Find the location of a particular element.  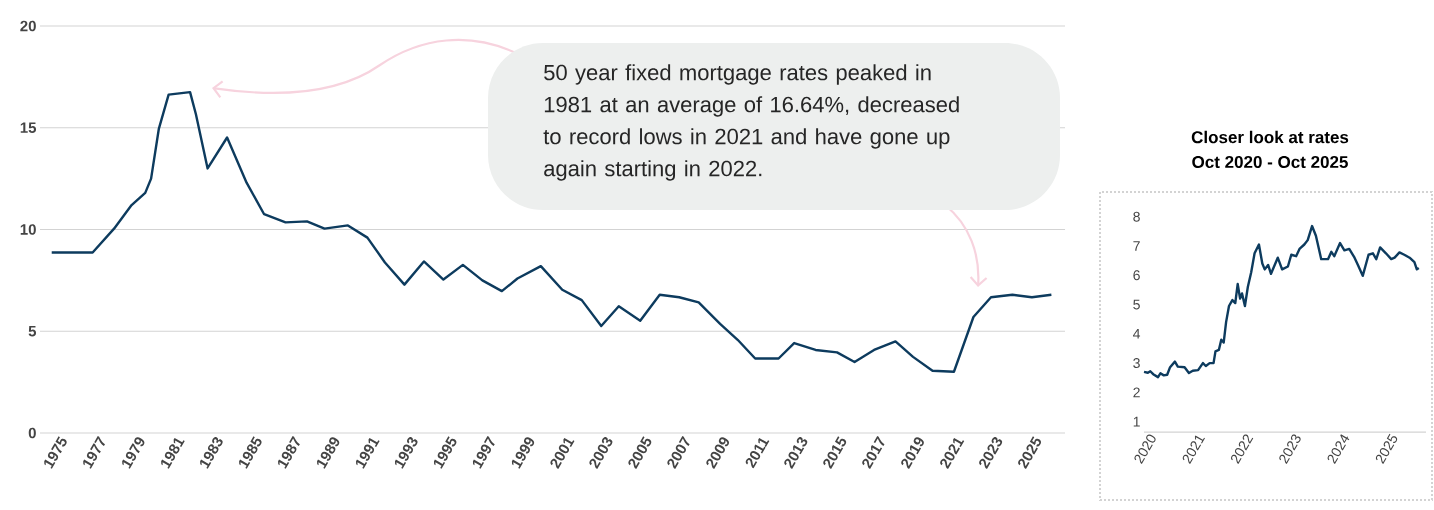

chart-subtitle: Oct 2020 - Oct 2025 is located at coordinates (1270, 162).